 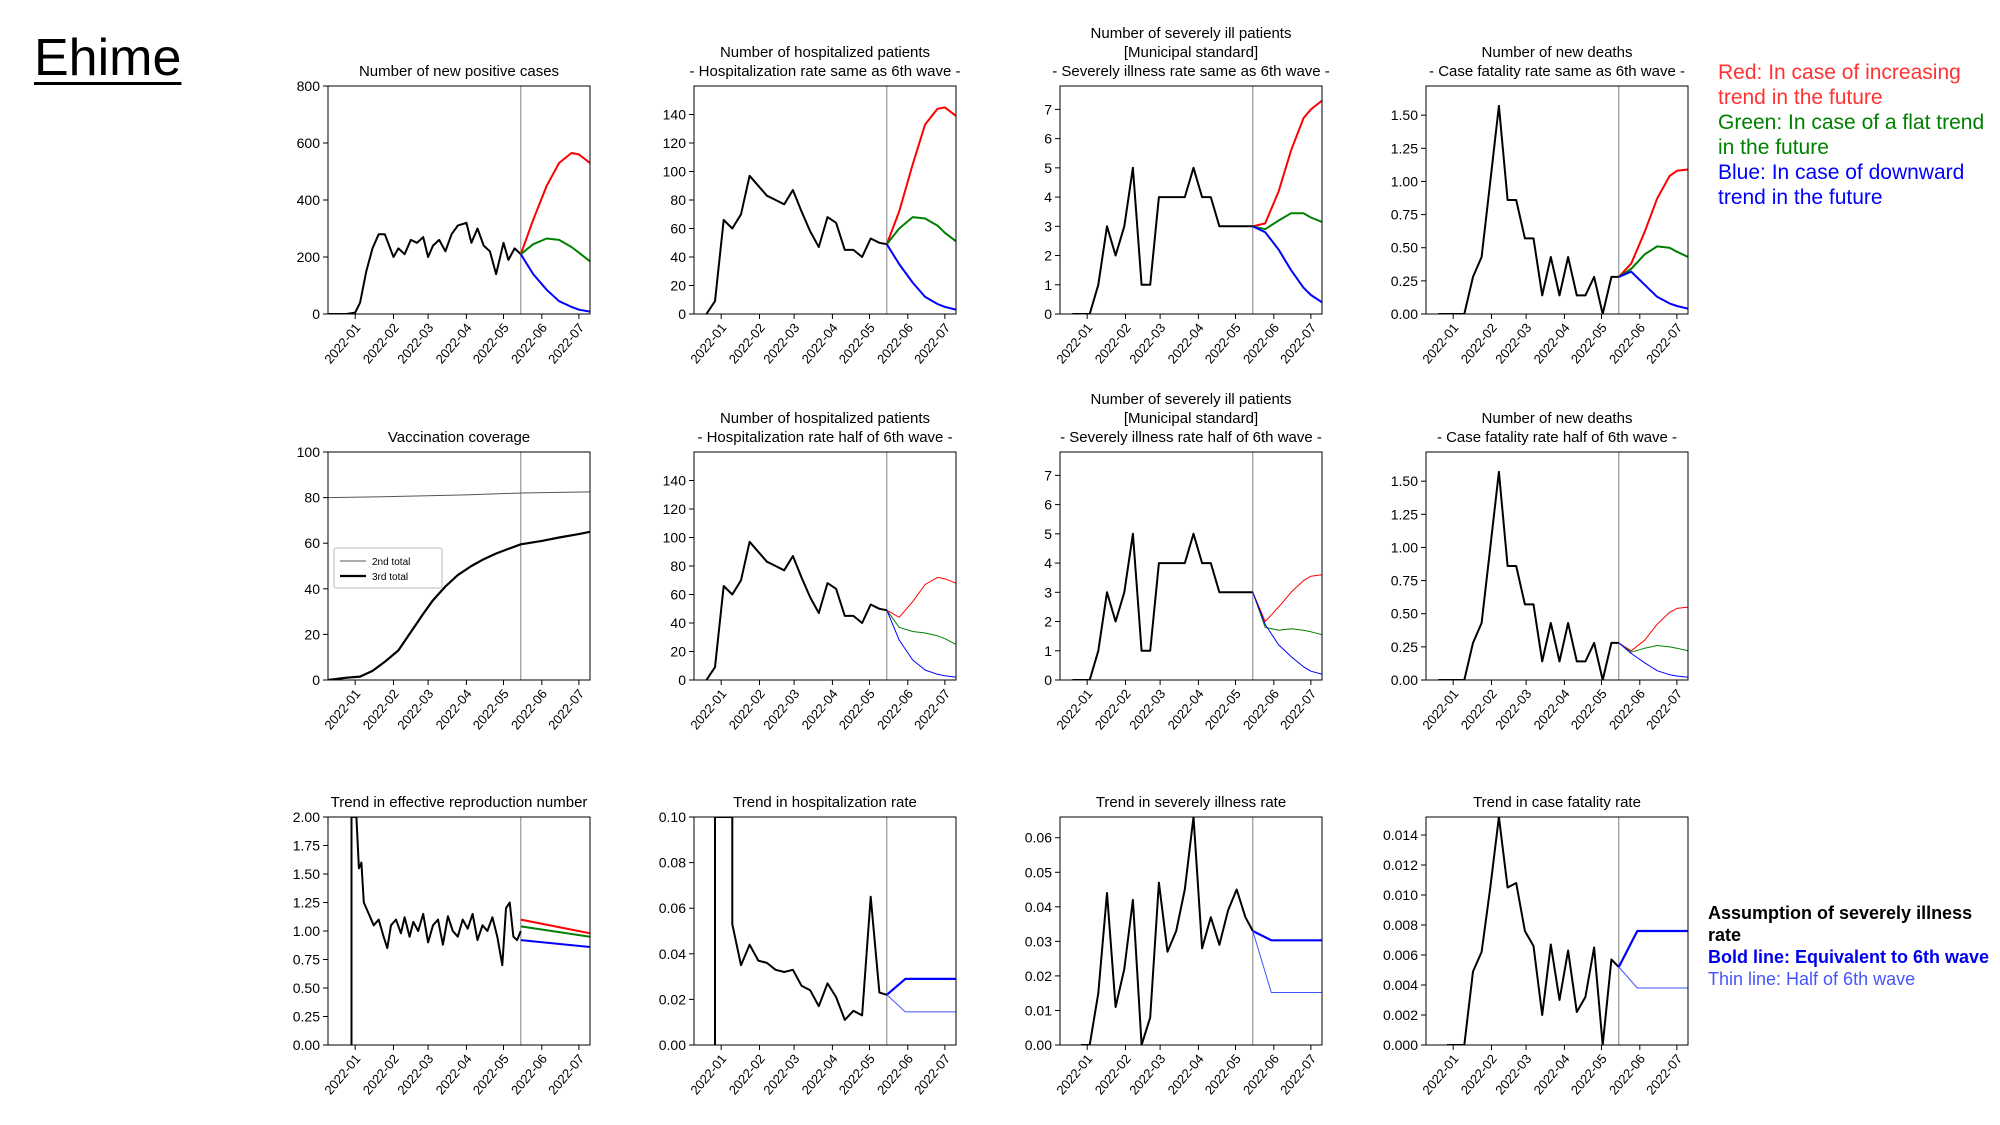 What do you see at coordinates (1557, 802) in the screenshot?
I see `chart-title: Trend in case fatality rate` at bounding box center [1557, 802].